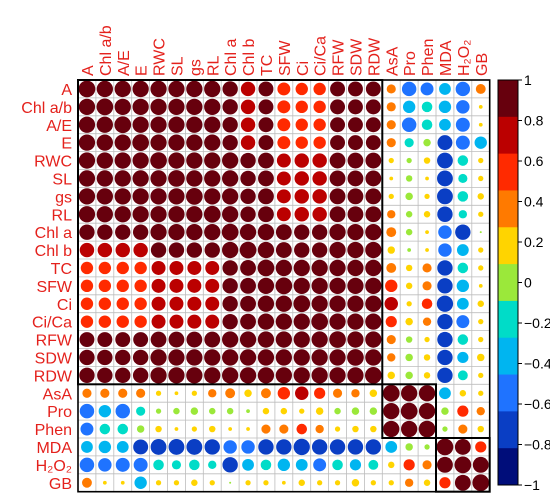 This screenshot has width=550, height=504. I want to click on column-label: Phen, so click(428, 57).